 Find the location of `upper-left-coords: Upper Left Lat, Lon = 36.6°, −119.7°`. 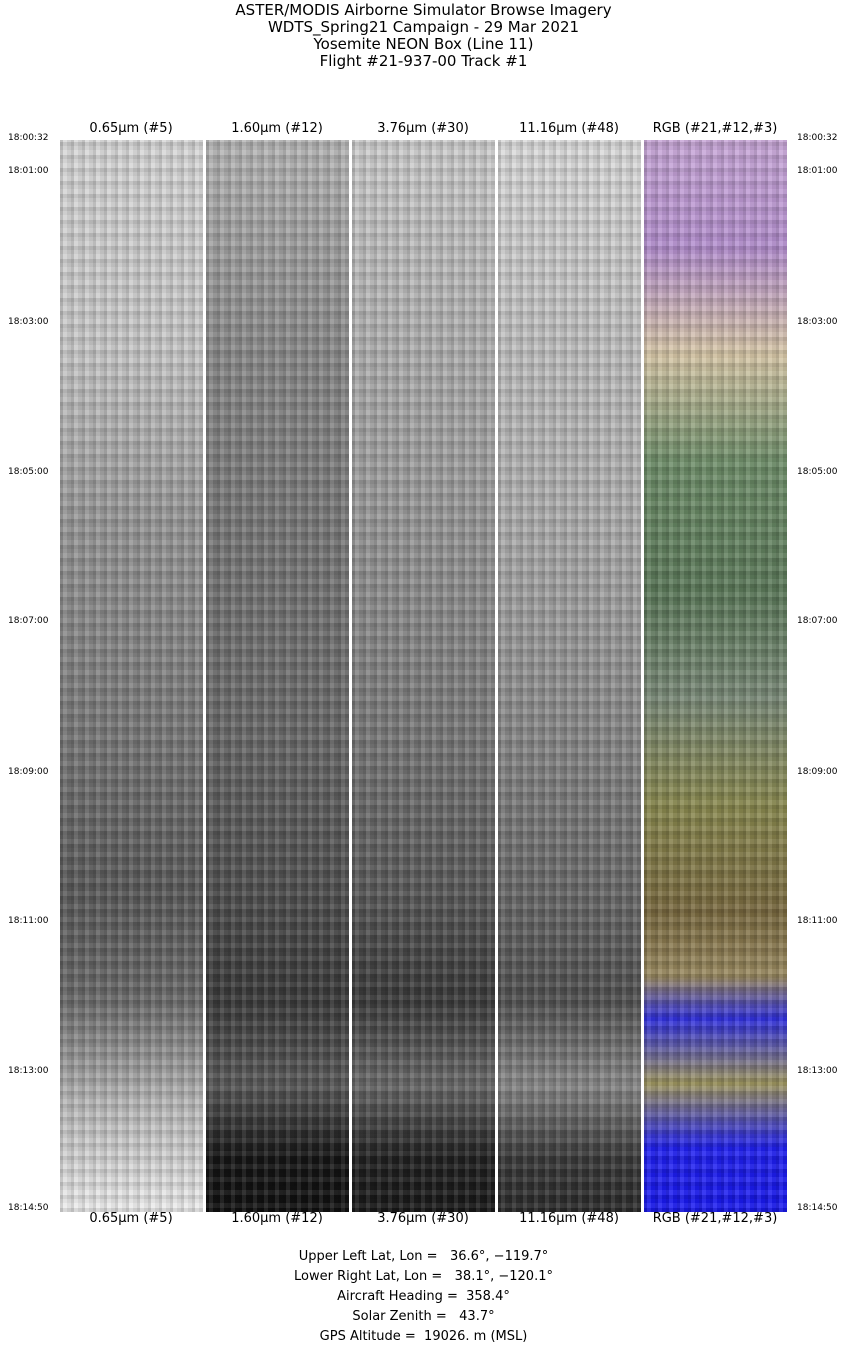

upper-left-coords: Upper Left Lat, Lon = 36.6°, −119.7° is located at coordinates (423, 1256).